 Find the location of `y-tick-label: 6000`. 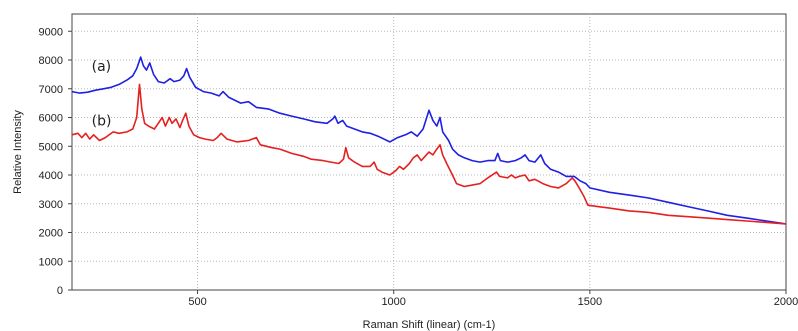

y-tick-label: 6000 is located at coordinates (51, 119).